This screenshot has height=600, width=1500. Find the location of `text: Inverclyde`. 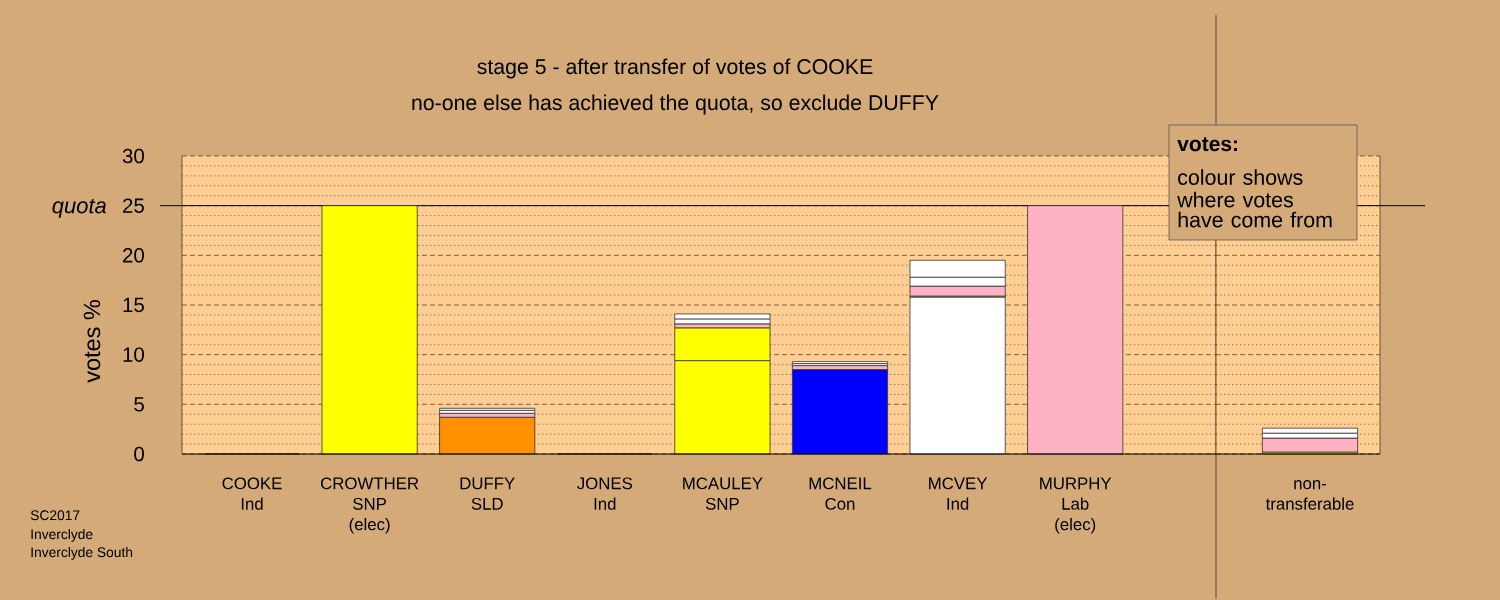

text: Inverclyde is located at coordinates (62, 535).